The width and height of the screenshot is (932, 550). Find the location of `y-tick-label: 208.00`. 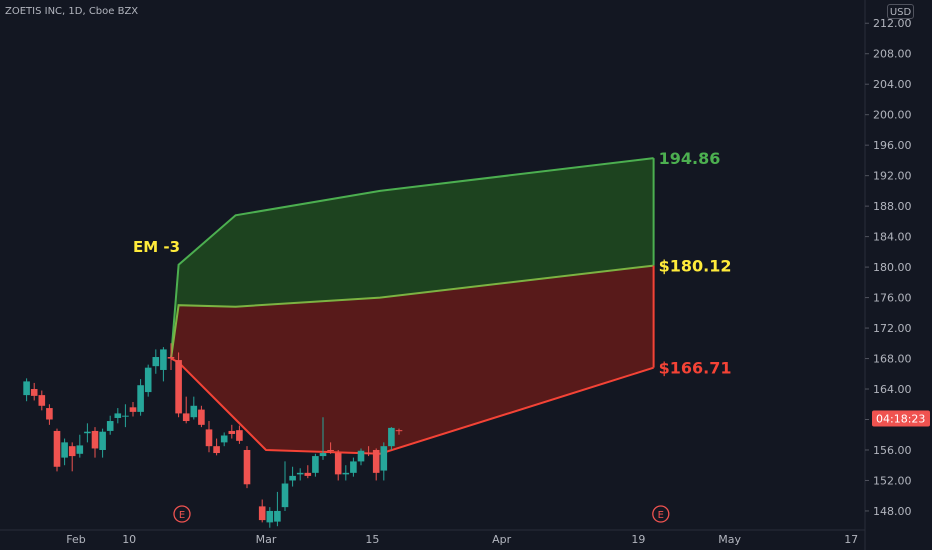

y-tick-label: 208.00 is located at coordinates (892, 54).